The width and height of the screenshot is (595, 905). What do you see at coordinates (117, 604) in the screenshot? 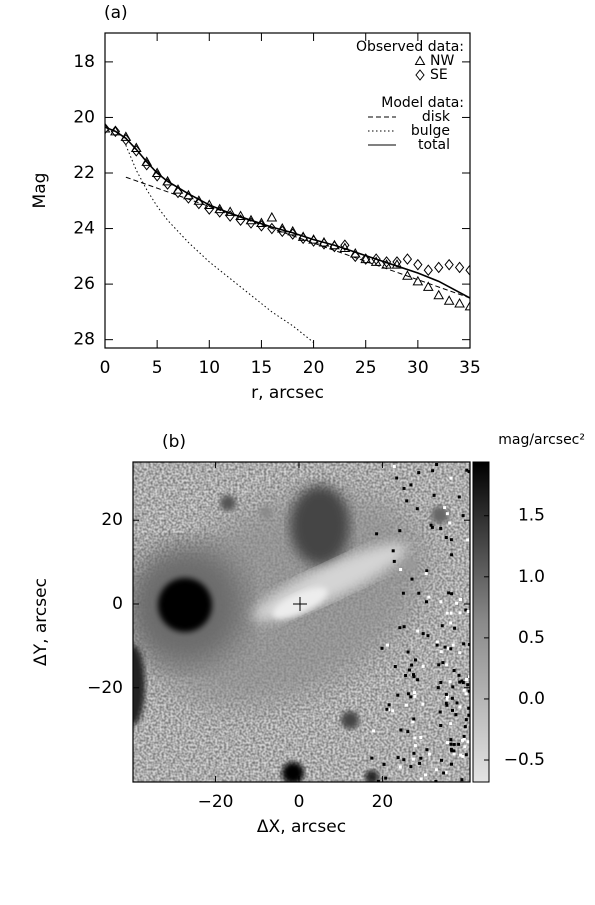
I see `y-tick-label: 0` at bounding box center [117, 604].